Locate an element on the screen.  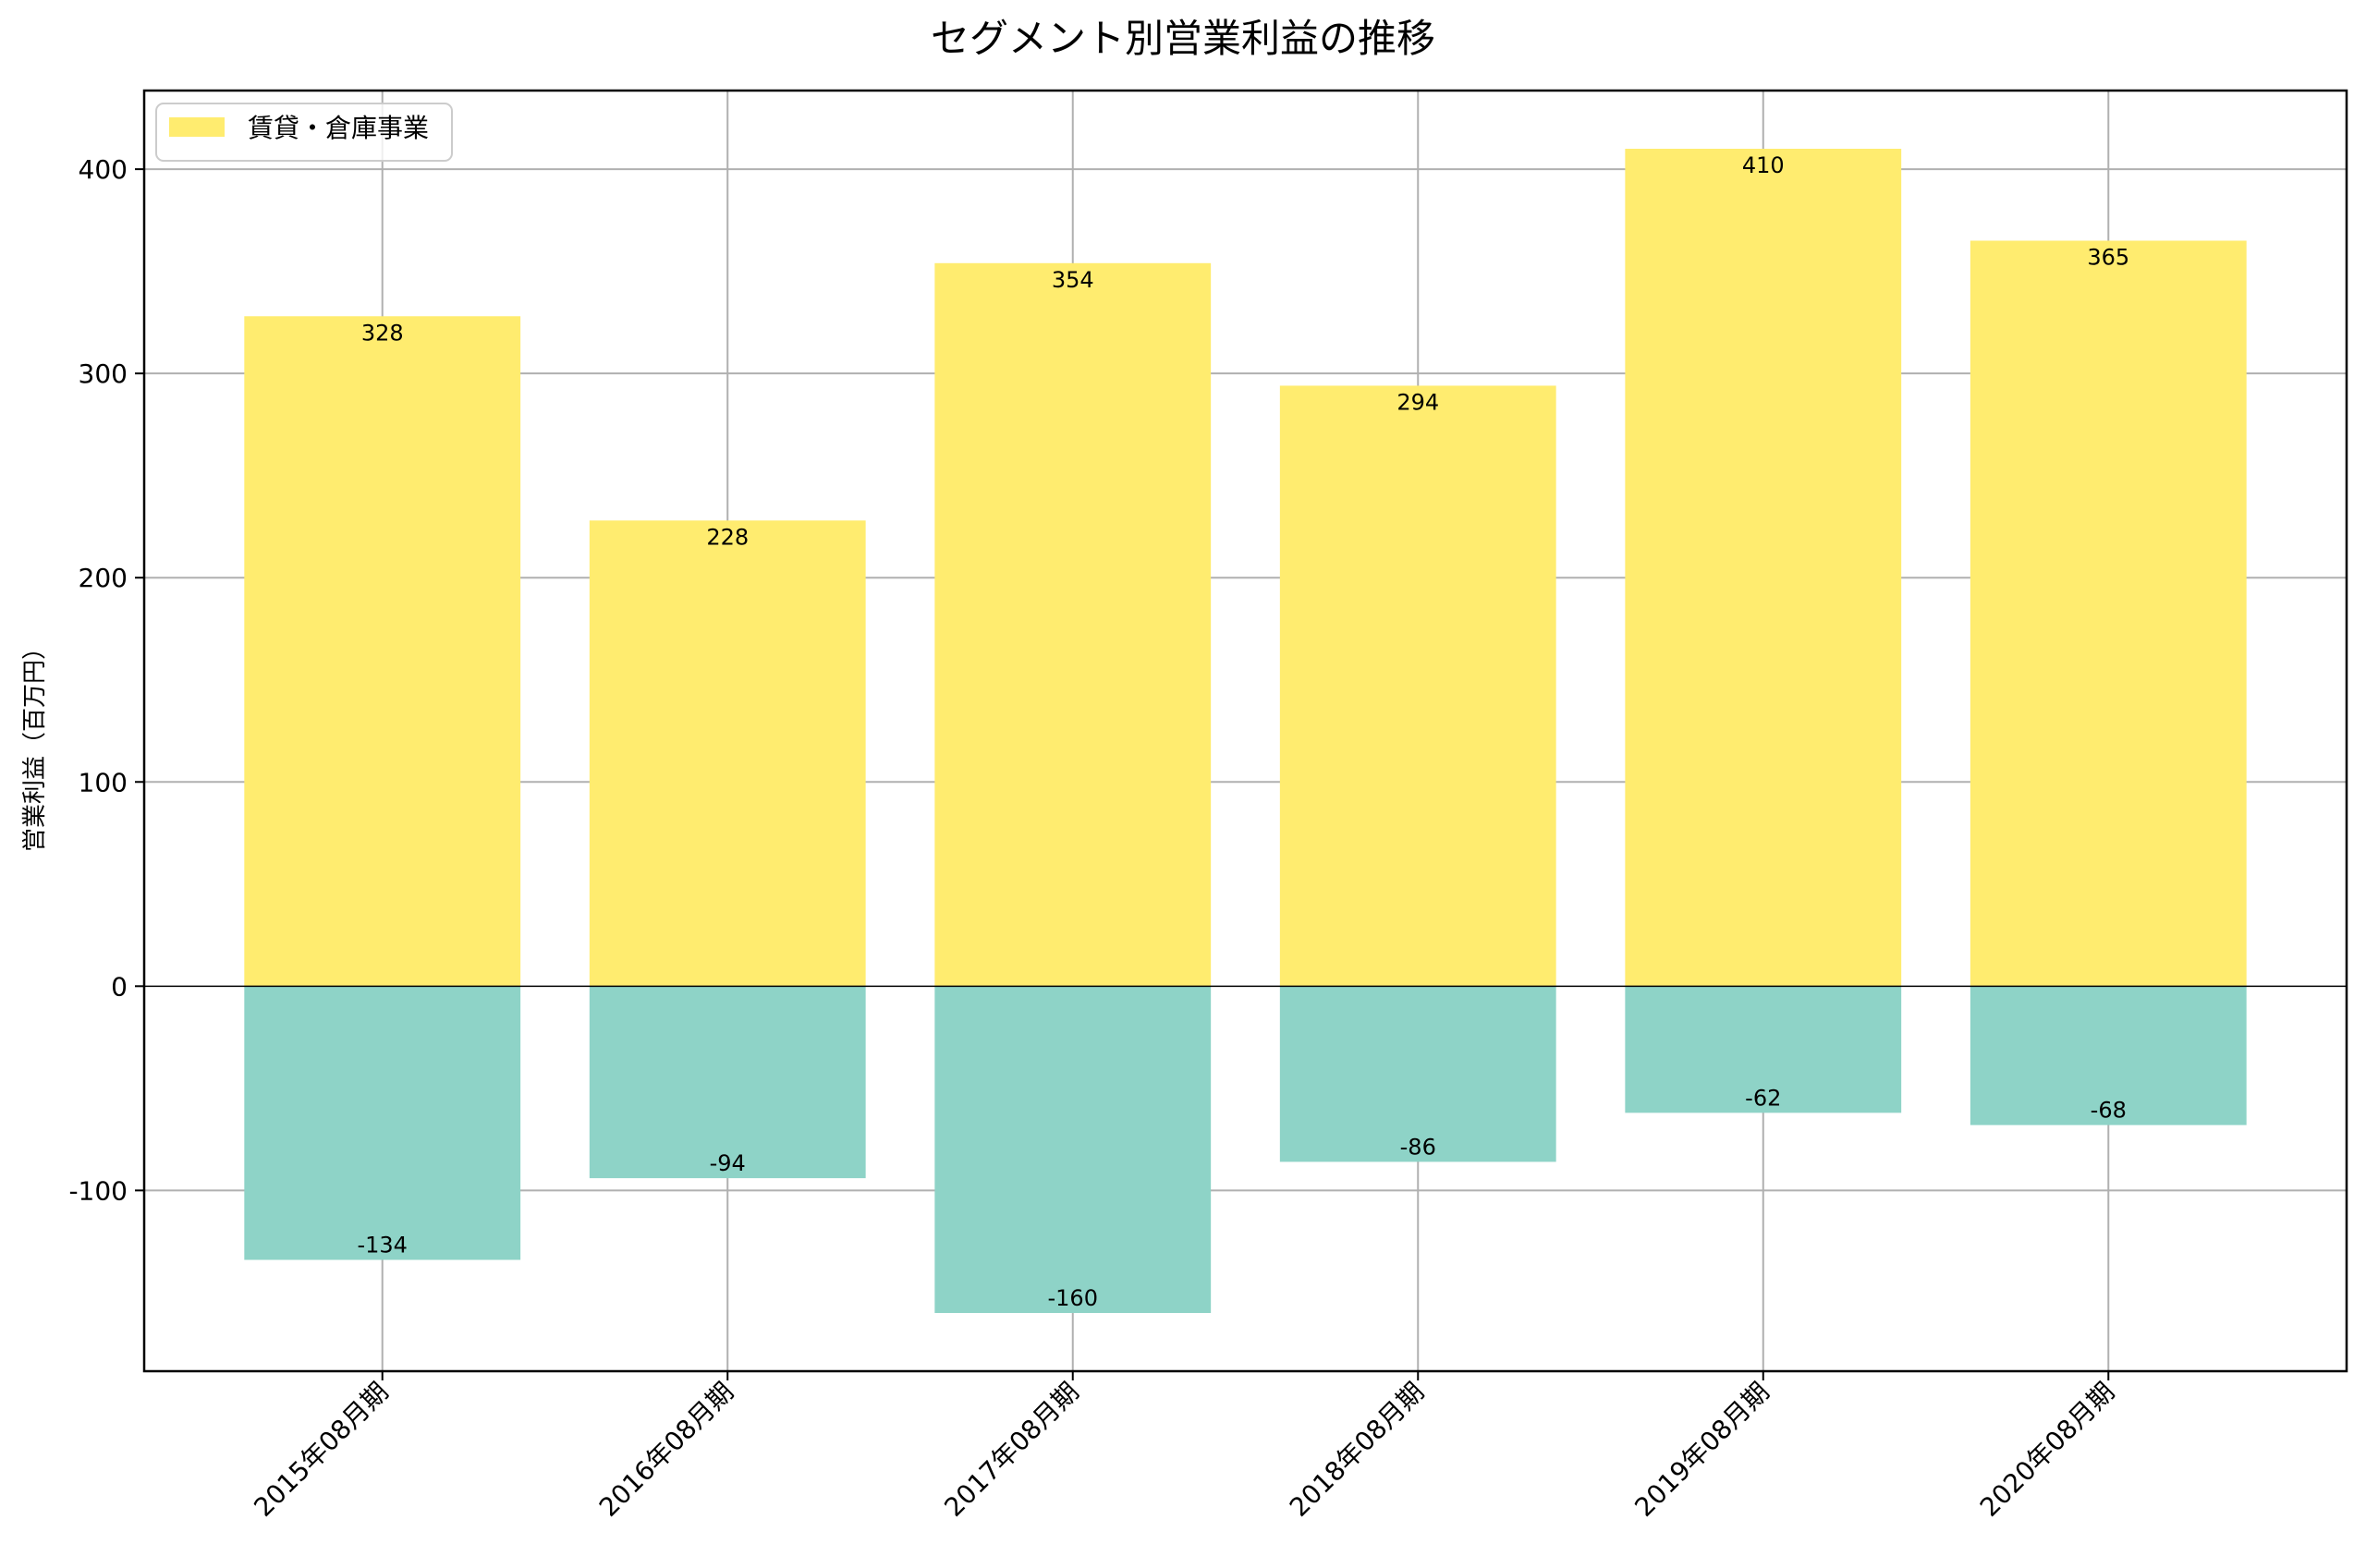
legend: 賃貸・倉庫事業 is located at coordinates (304, 132).